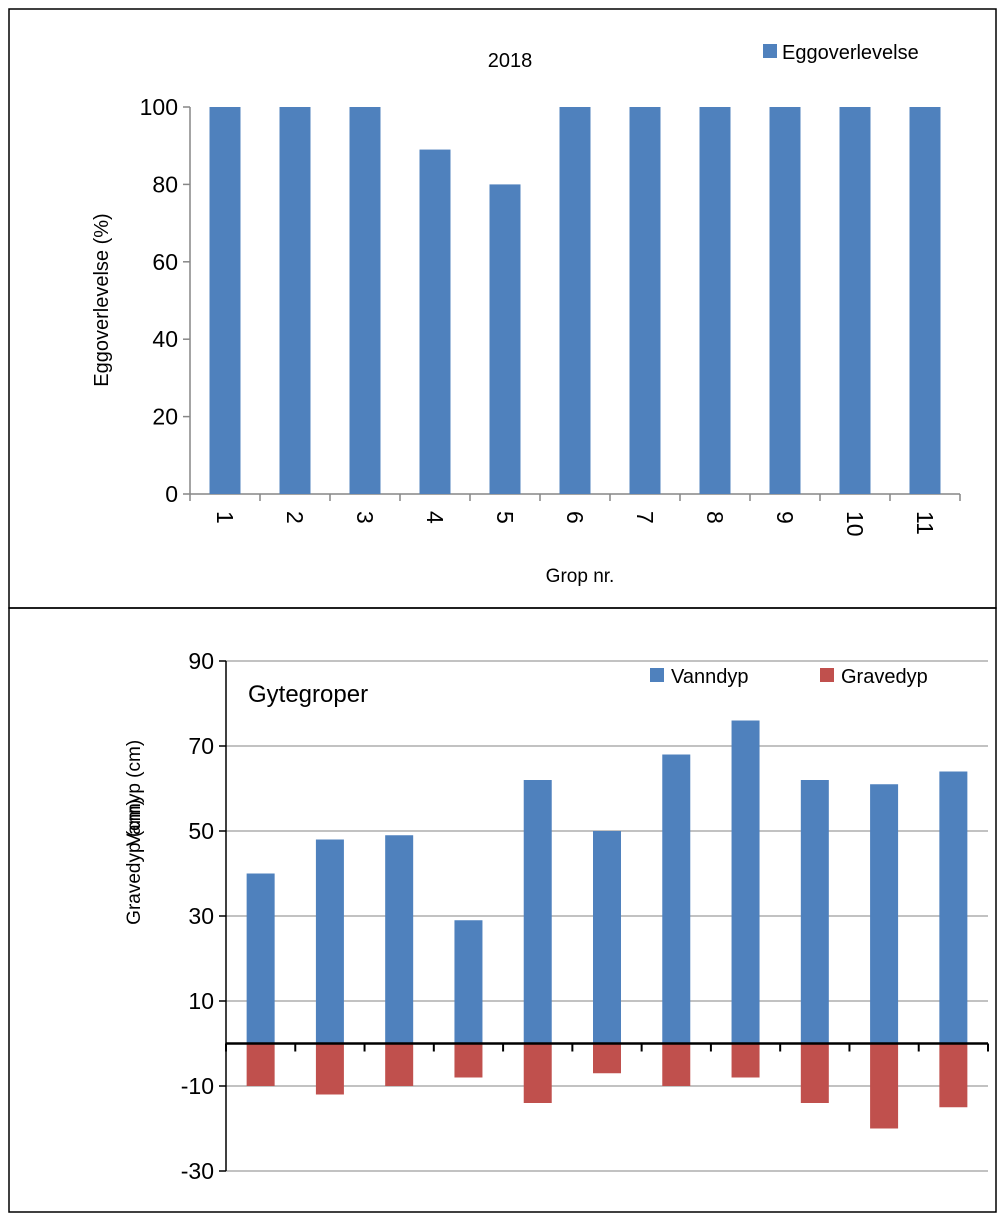  What do you see at coordinates (575, 517) in the screenshot?
I see `chart1-x-tick-label: 6` at bounding box center [575, 517].